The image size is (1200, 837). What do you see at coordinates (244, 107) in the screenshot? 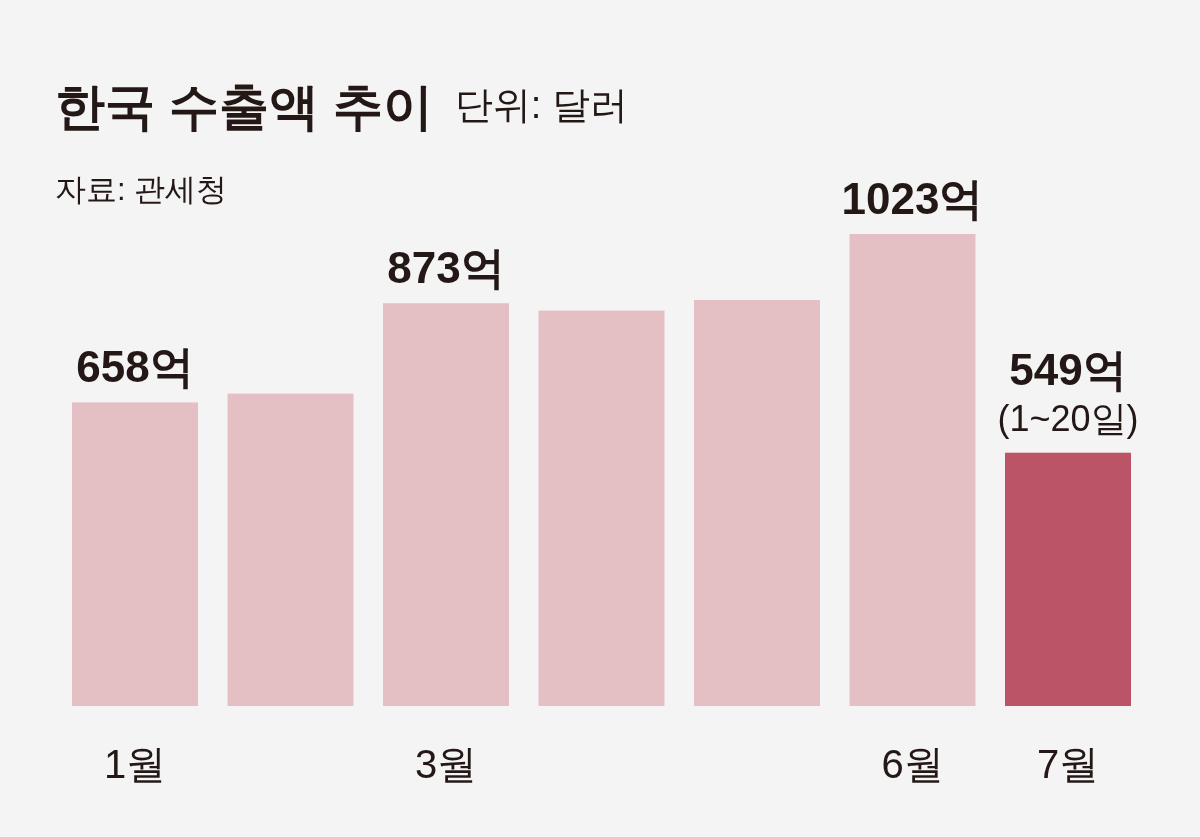
I see `title: 한국 수출액 추이` at bounding box center [244, 107].